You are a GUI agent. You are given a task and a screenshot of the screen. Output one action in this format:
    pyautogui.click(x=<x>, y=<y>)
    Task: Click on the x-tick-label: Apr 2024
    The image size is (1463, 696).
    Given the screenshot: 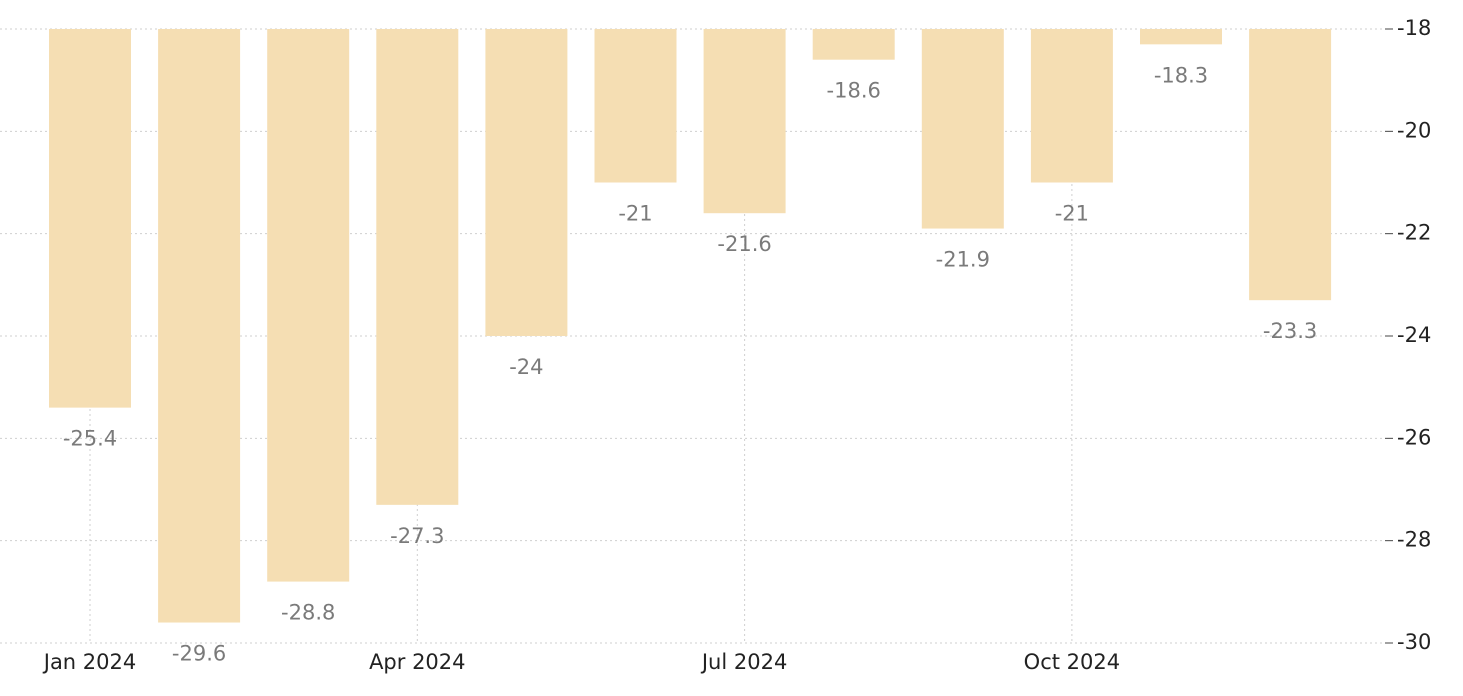 What is the action you would take?
    pyautogui.click(x=417, y=662)
    